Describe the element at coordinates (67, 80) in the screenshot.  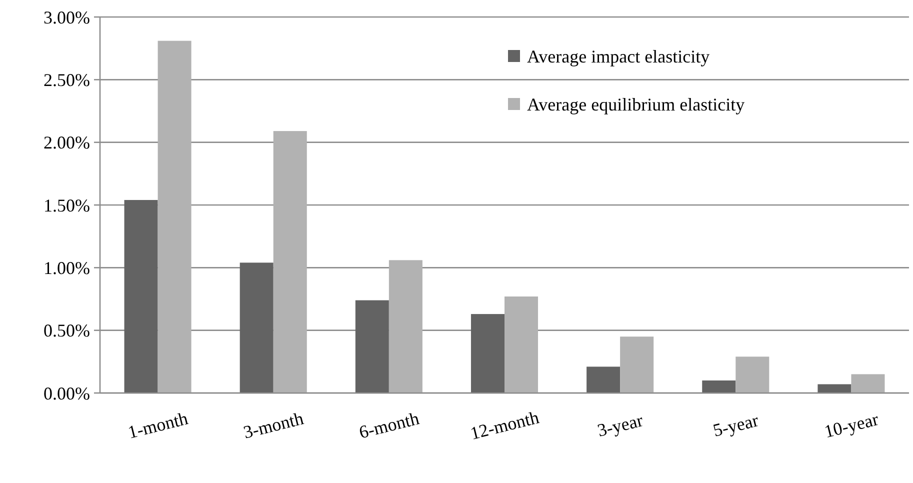
I see `y-tick-label: 2.50%` at that location.